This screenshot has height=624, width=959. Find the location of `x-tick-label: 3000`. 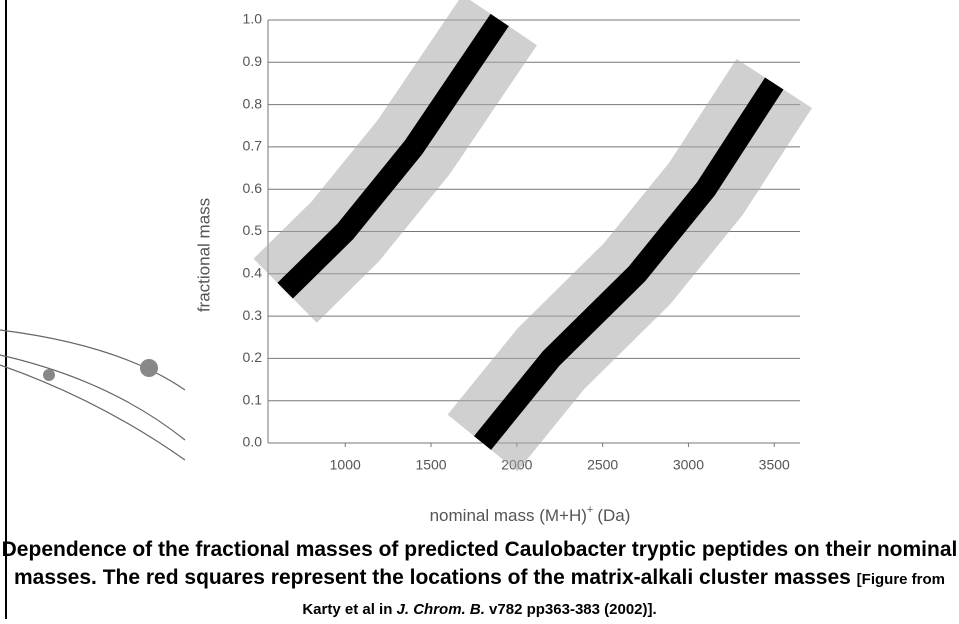

x-tick-label: 3000 is located at coordinates (688, 465).